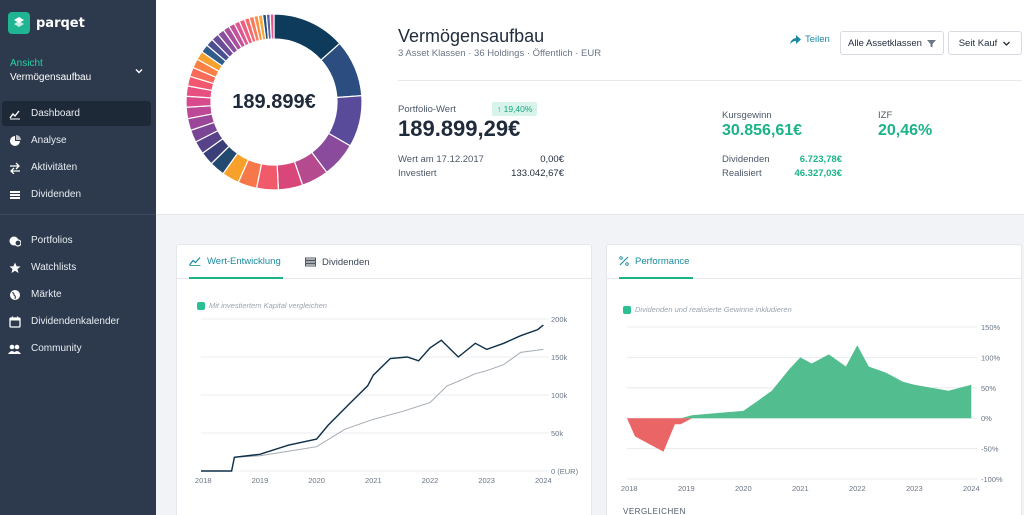 Image resolution: width=1024 pixels, height=515 pixels. Describe the element at coordinates (559, 319) in the screenshot. I see `y-tick-label: 200k` at that location.